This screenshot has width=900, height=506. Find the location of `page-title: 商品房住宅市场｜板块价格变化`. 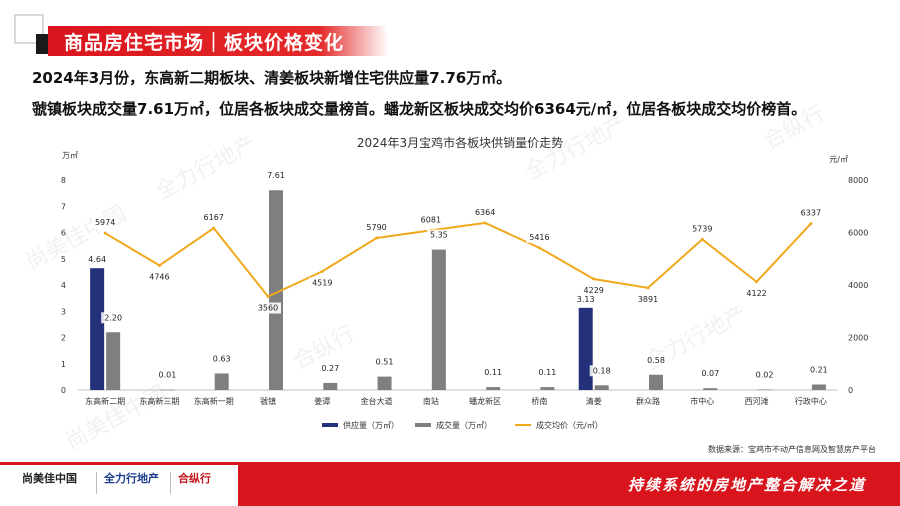

page-title: 商品房住宅市场｜板块价格变化 is located at coordinates (204, 43).